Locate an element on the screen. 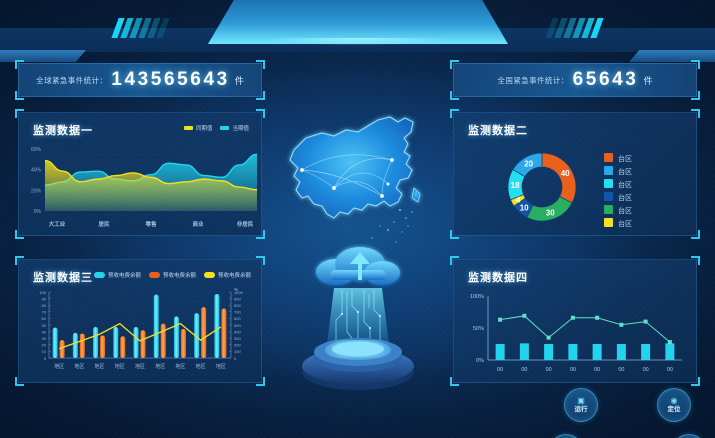 Image resolution: width=715 pixels, height=438 pixels. panel-3-ytick-left: 100 is located at coordinates (42, 292).